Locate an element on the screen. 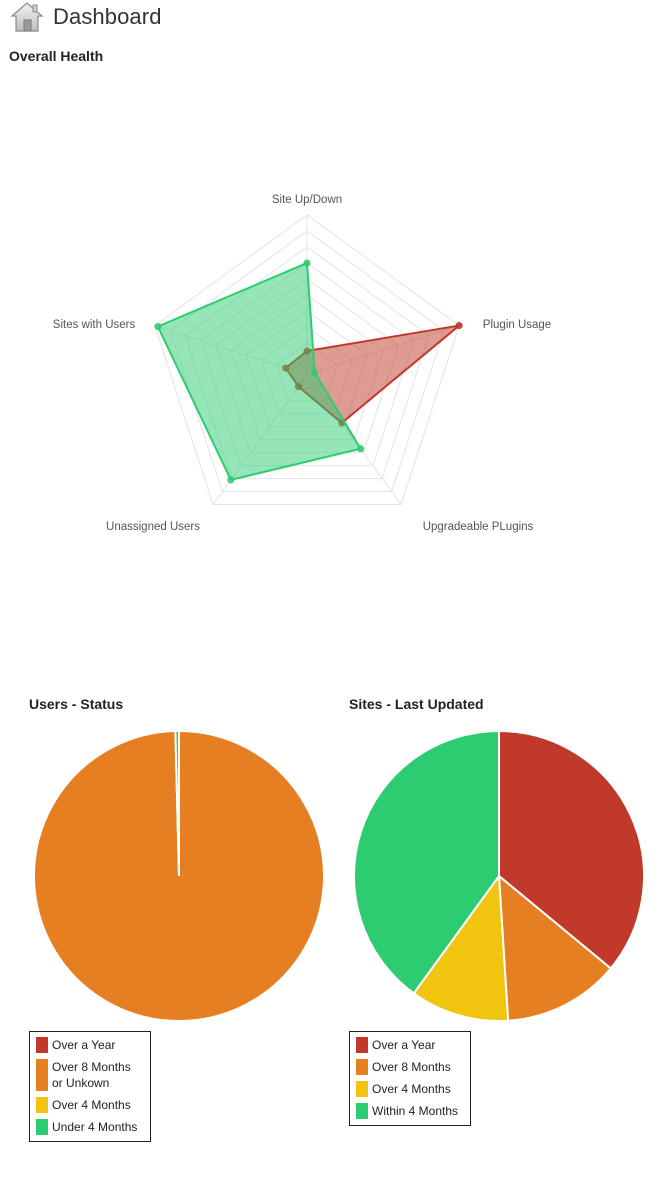  radar-axis-label: Plugin Usage is located at coordinates (517, 325).